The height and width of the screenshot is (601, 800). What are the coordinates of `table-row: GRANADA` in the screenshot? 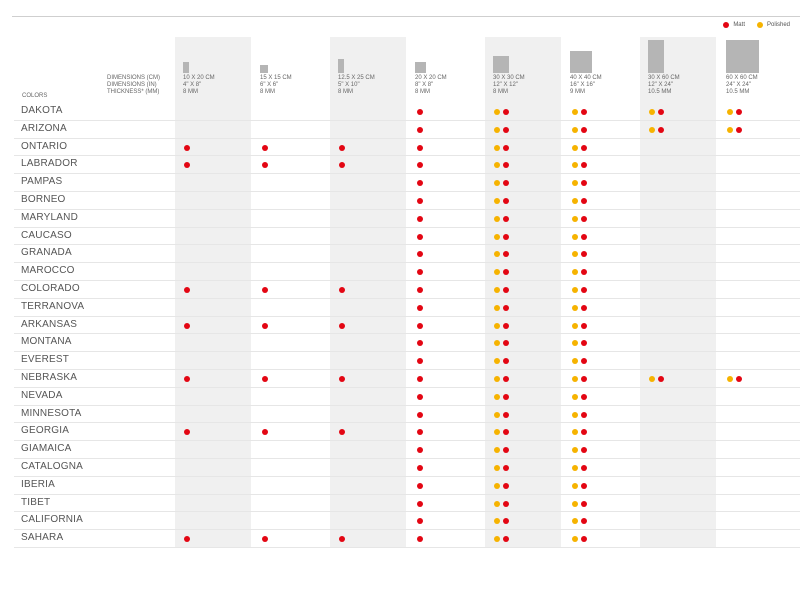 It's located at (407, 254).